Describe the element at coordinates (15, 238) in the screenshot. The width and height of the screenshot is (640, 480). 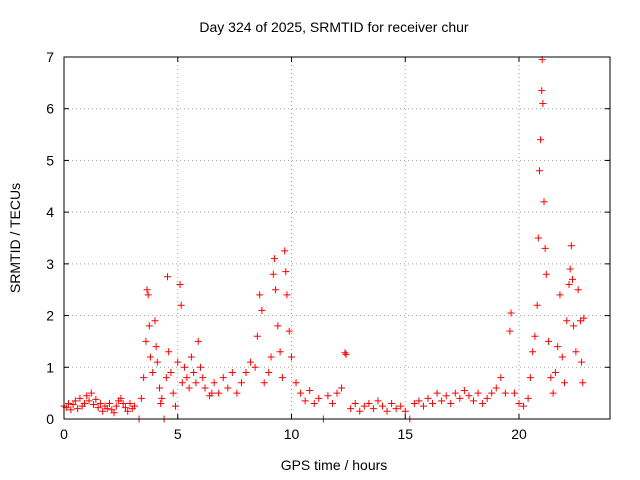
I see `y-axis-label: SRMTID / TECUs` at that location.